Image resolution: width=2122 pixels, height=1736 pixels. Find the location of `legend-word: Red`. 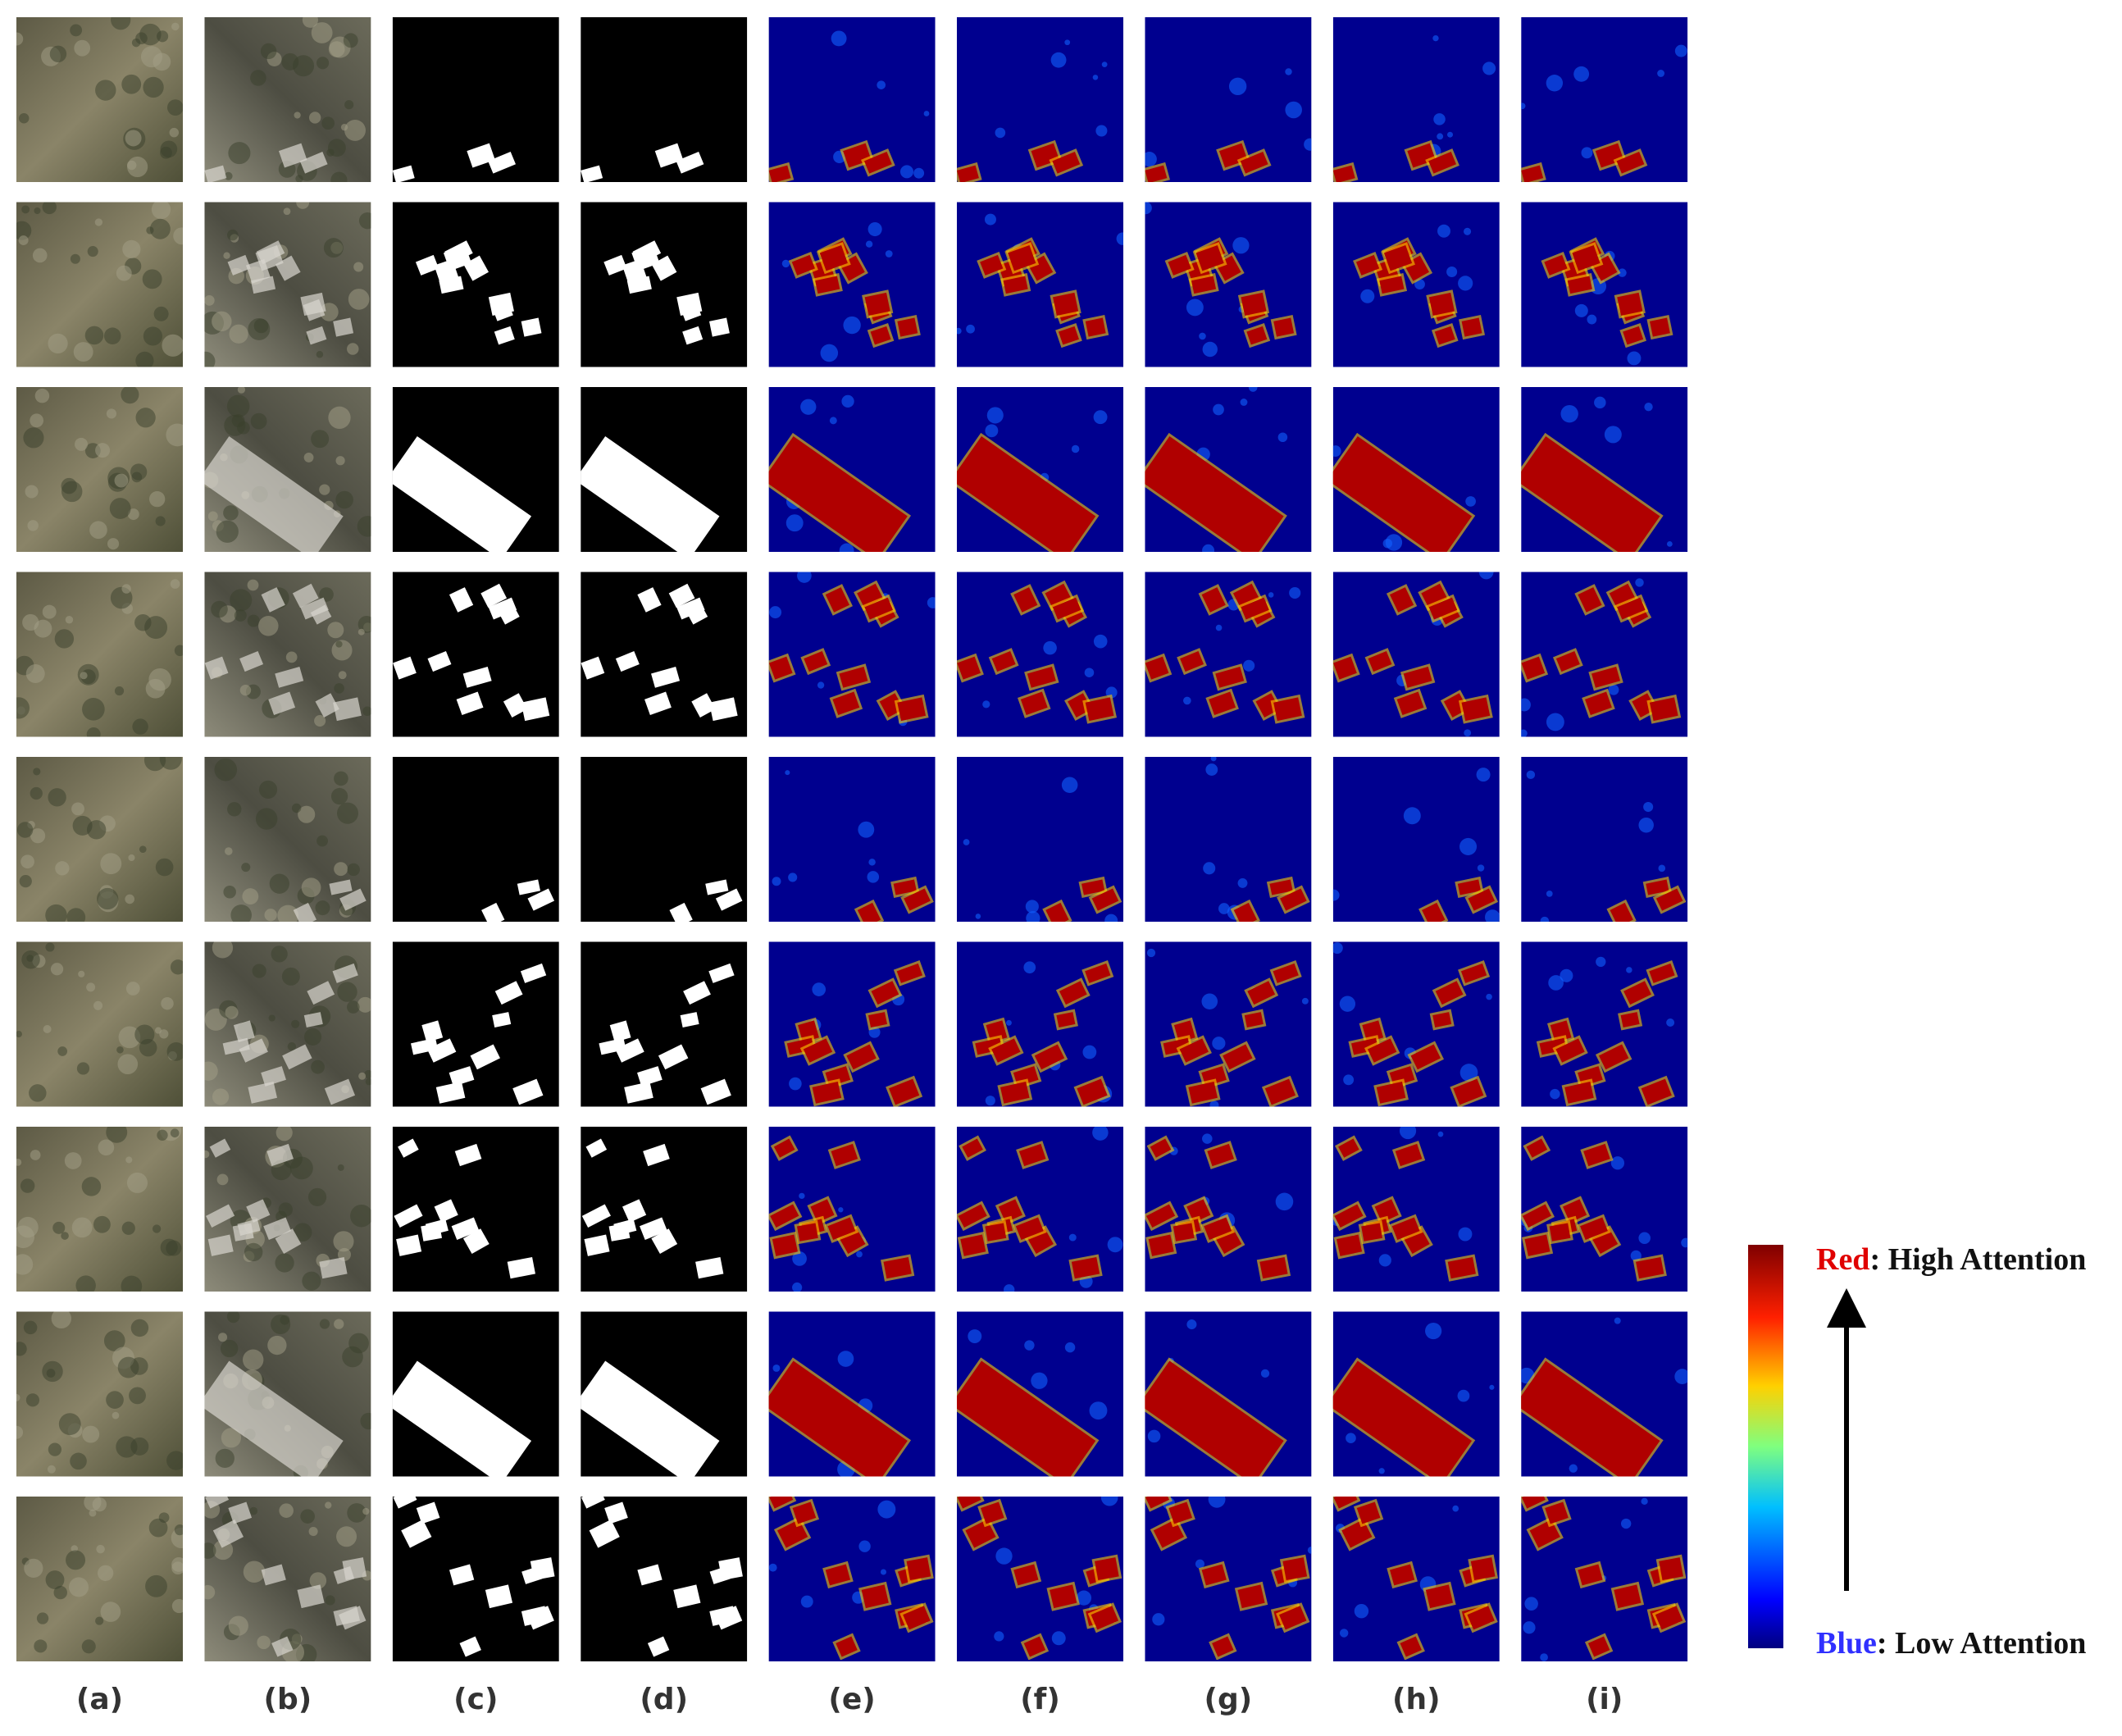

legend-word: Red is located at coordinates (1842, 1260).